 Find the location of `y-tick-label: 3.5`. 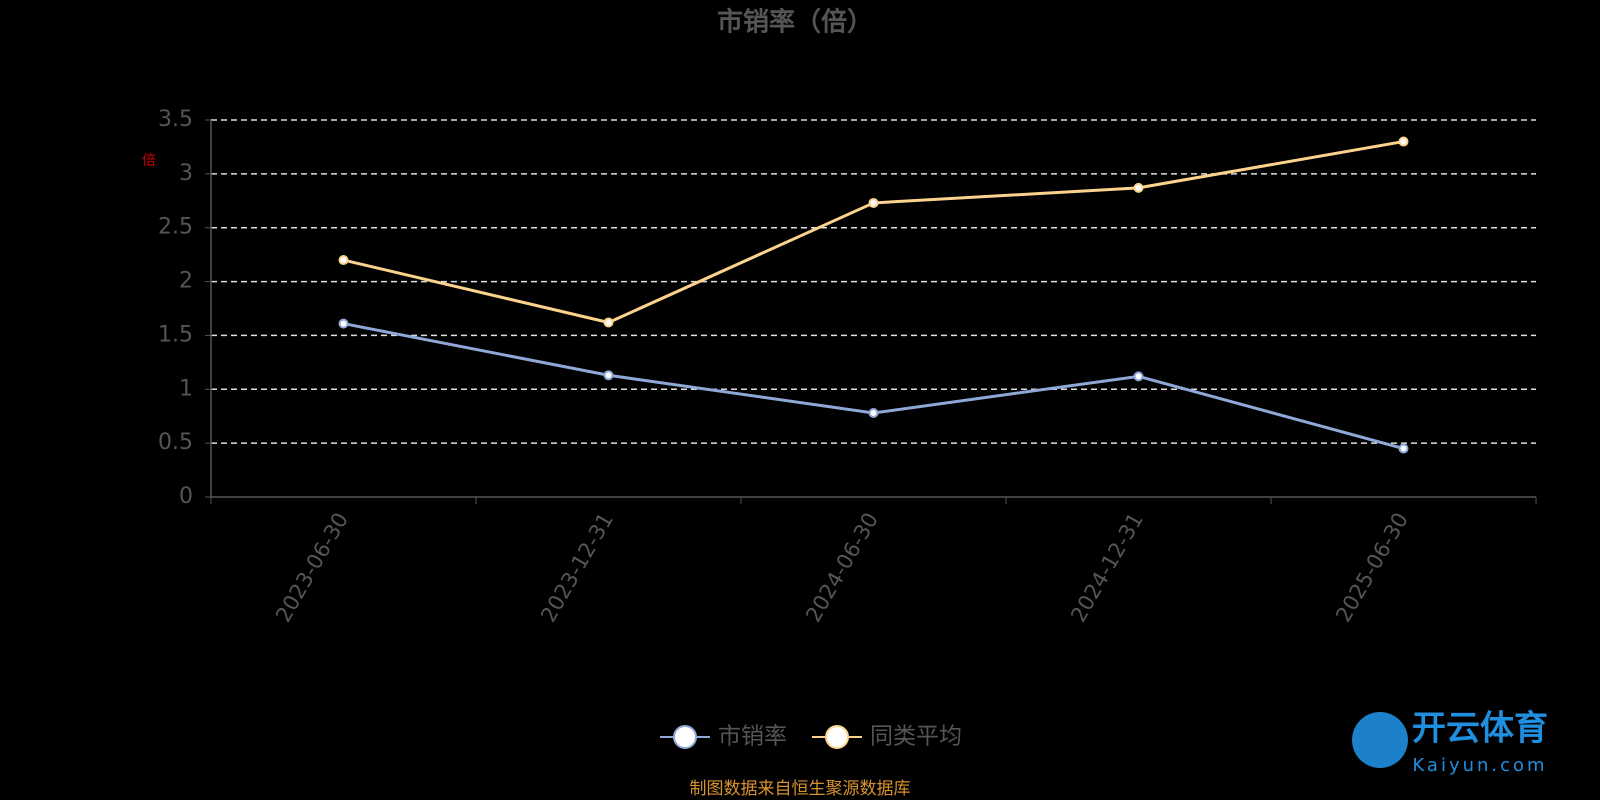

y-tick-label: 3.5 is located at coordinates (175, 119).